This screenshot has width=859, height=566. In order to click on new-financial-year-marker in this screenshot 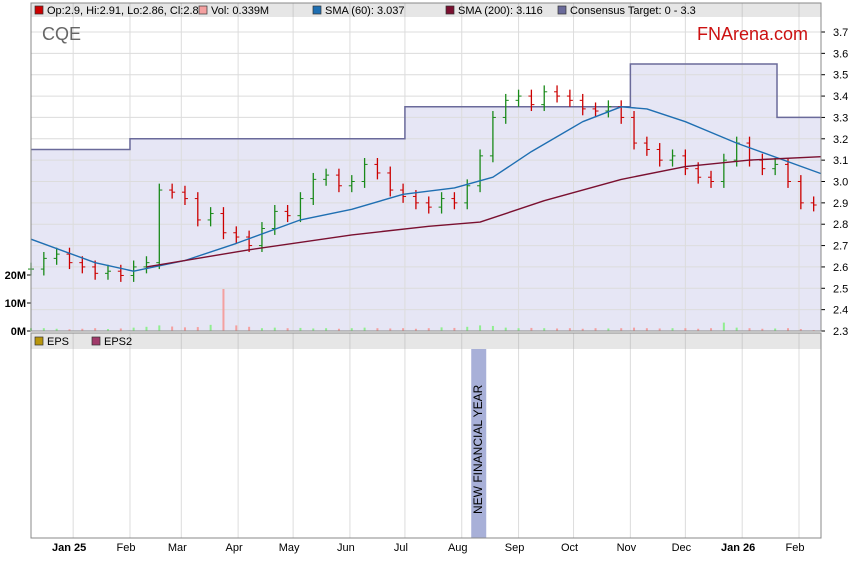, I will do `click(479, 443)`.